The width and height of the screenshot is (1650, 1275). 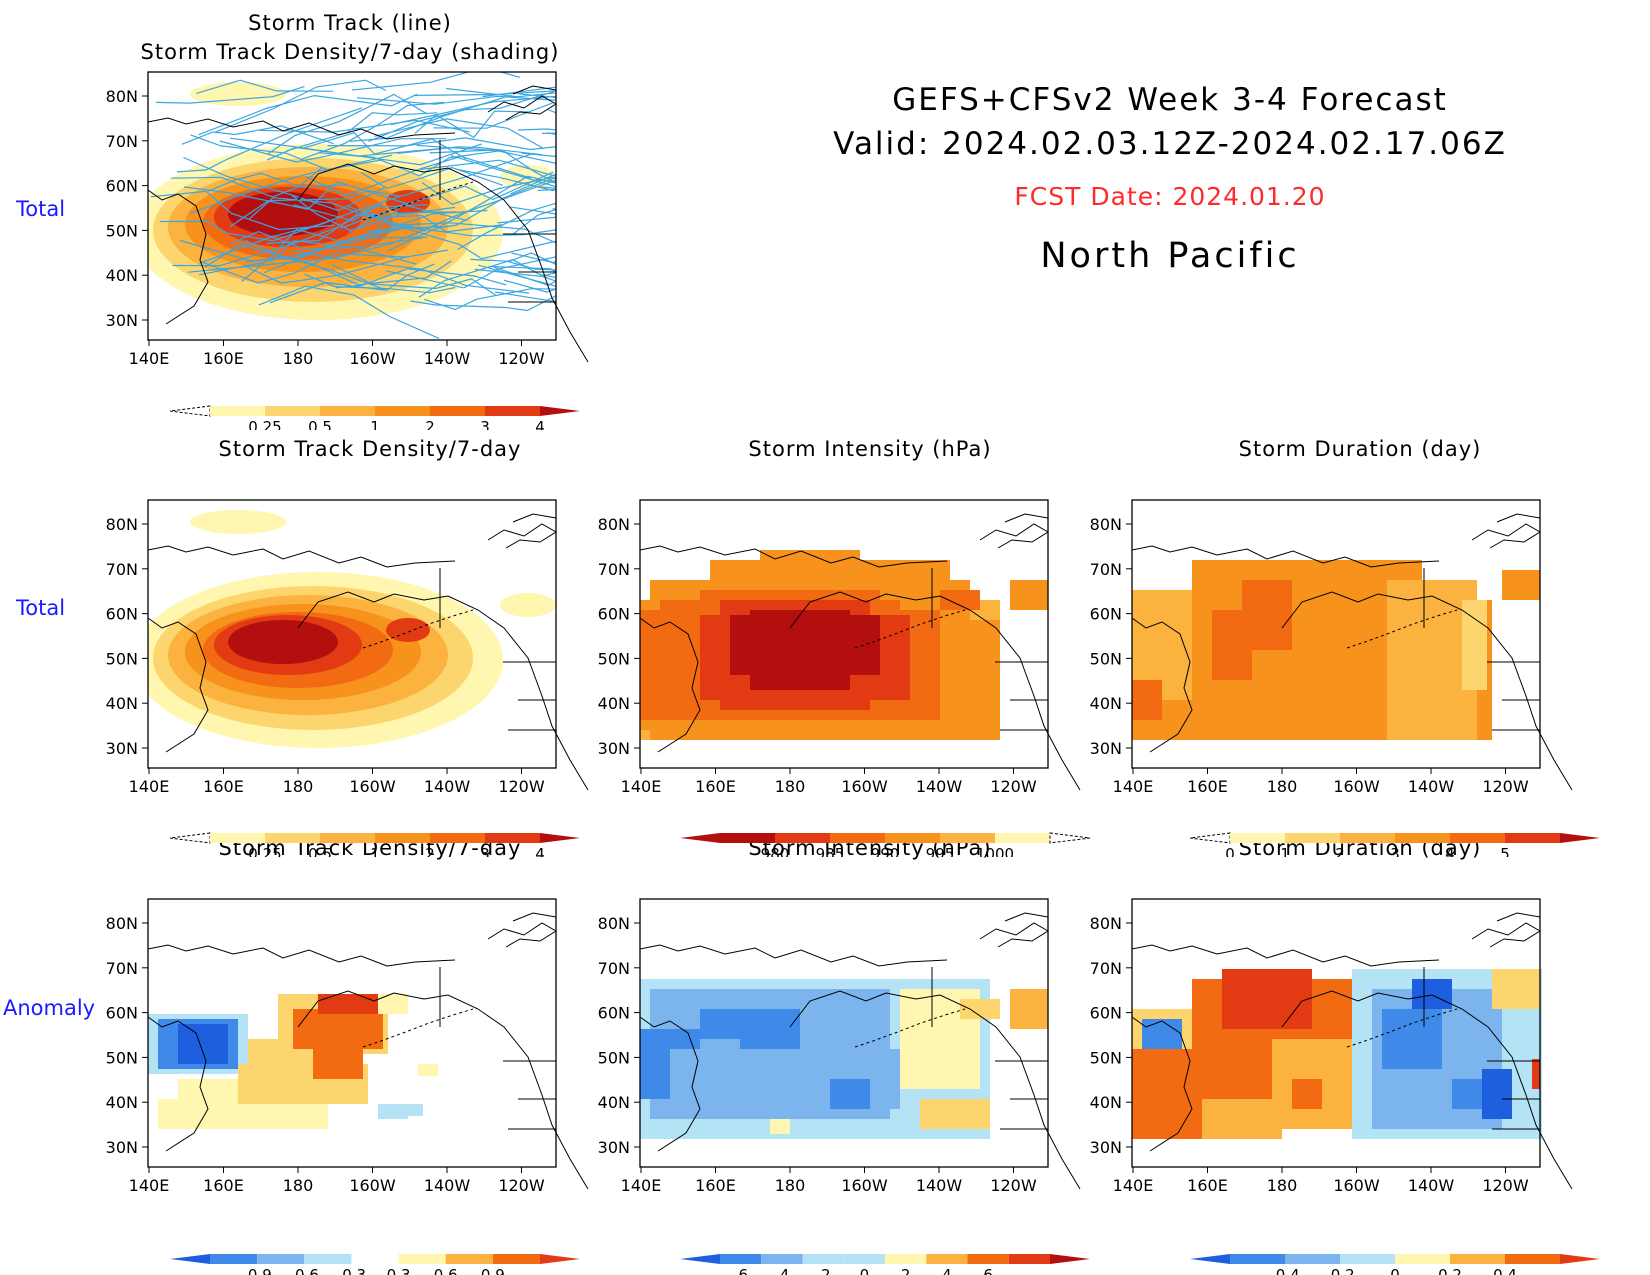 What do you see at coordinates (41, 209) in the screenshot?
I see `row-label-total-top: Total` at bounding box center [41, 209].